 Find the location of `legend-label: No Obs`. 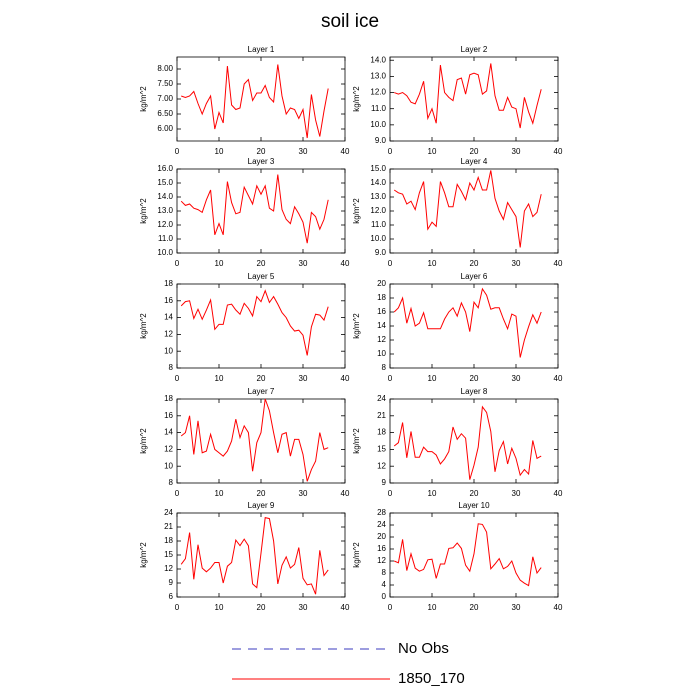

legend-label: No Obs is located at coordinates (423, 648).